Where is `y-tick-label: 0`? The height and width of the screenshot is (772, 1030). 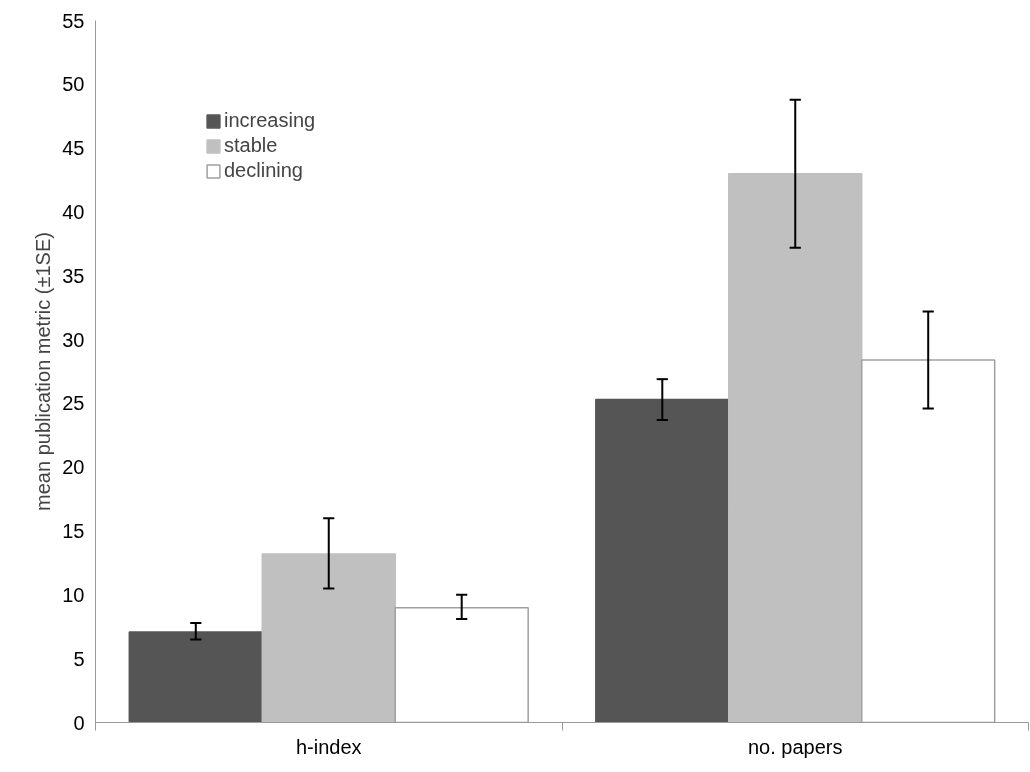
y-tick-label: 0 is located at coordinates (79, 722).